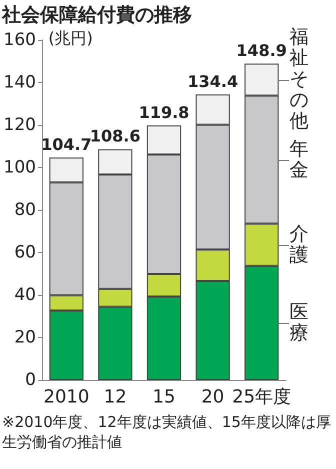 This screenshot has height=469, width=336. I want to click on x-tick-label: 15, so click(164, 397).